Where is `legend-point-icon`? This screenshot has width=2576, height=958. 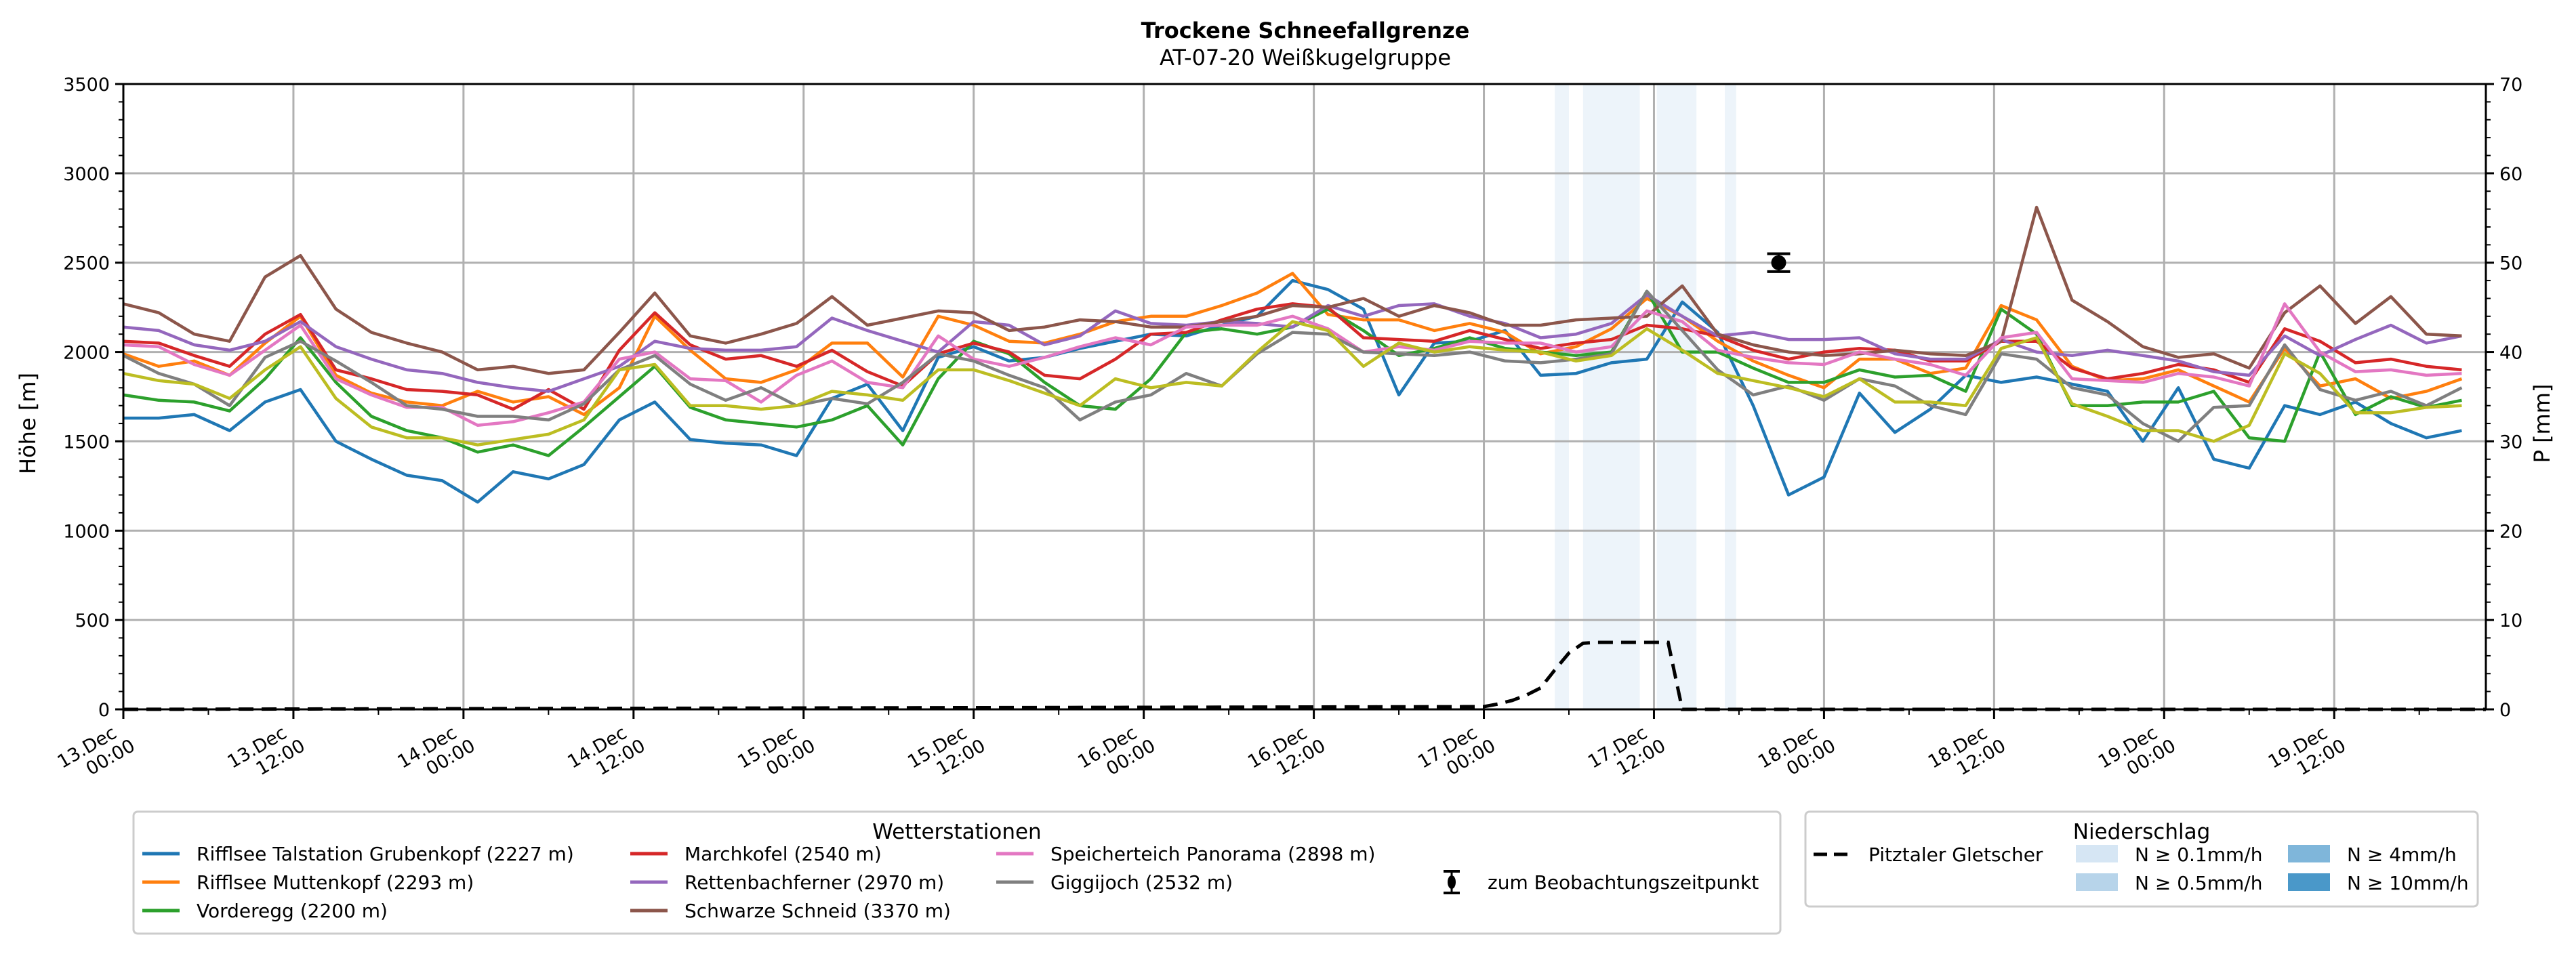 legend-point-icon is located at coordinates (1452, 882).